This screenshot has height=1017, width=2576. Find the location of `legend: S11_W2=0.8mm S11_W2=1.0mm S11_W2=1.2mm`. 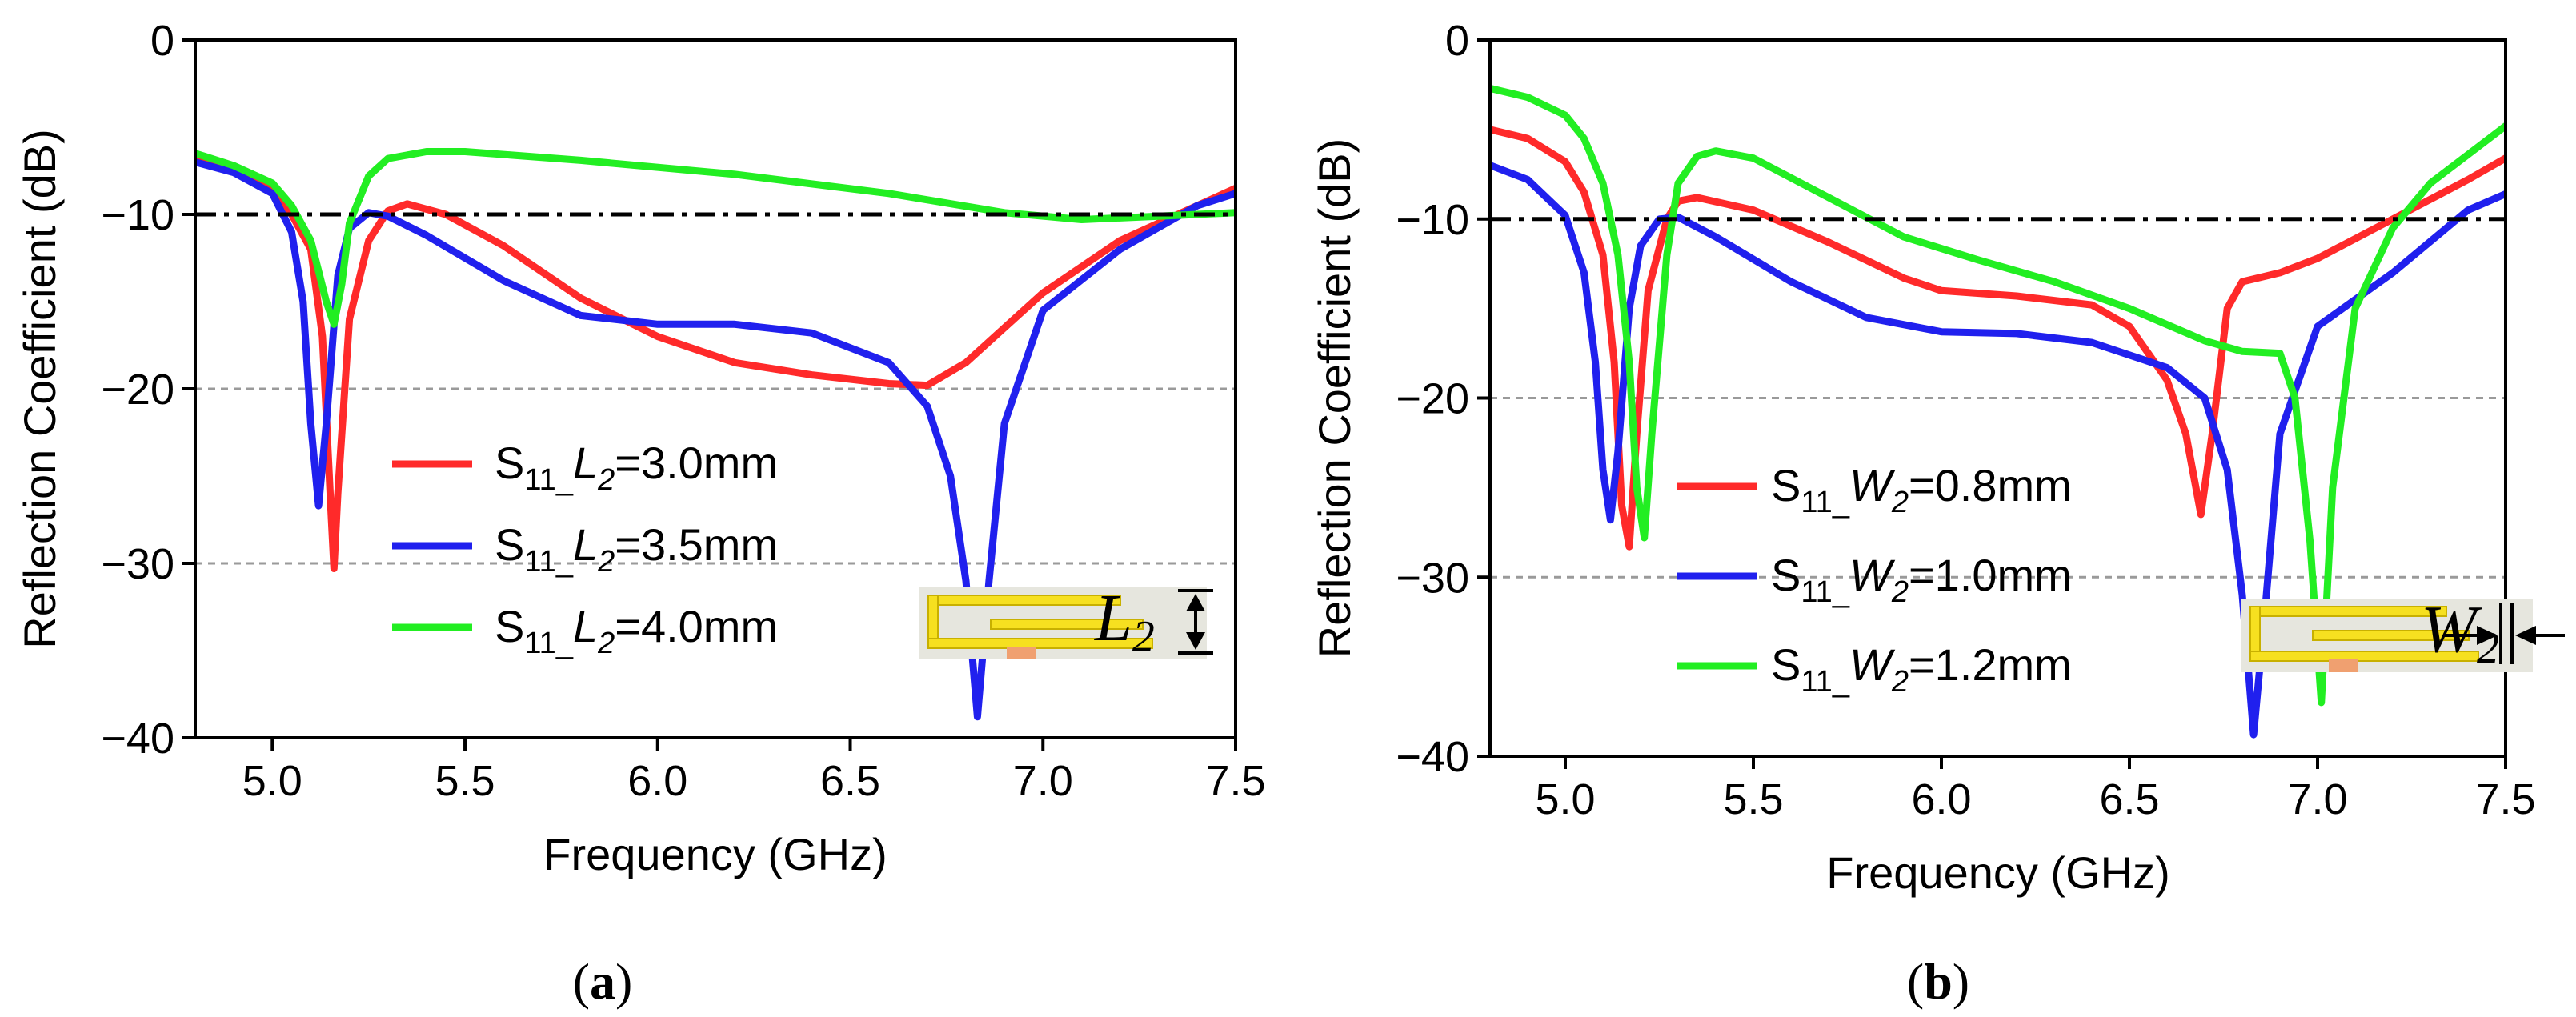

legend: S11_W2=0.8mm S11_W2=1.0mm S11_W2=1.2mm is located at coordinates (1874, 579).